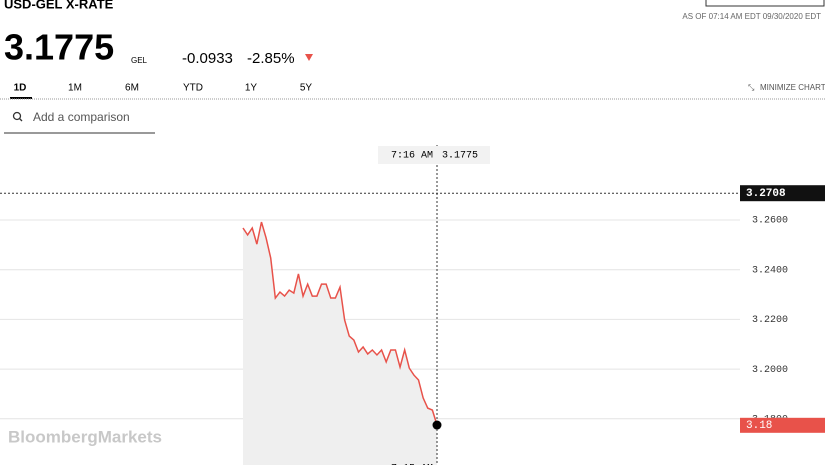  Describe the element at coordinates (309, 57) in the screenshot. I see `down-arrow` at that location.